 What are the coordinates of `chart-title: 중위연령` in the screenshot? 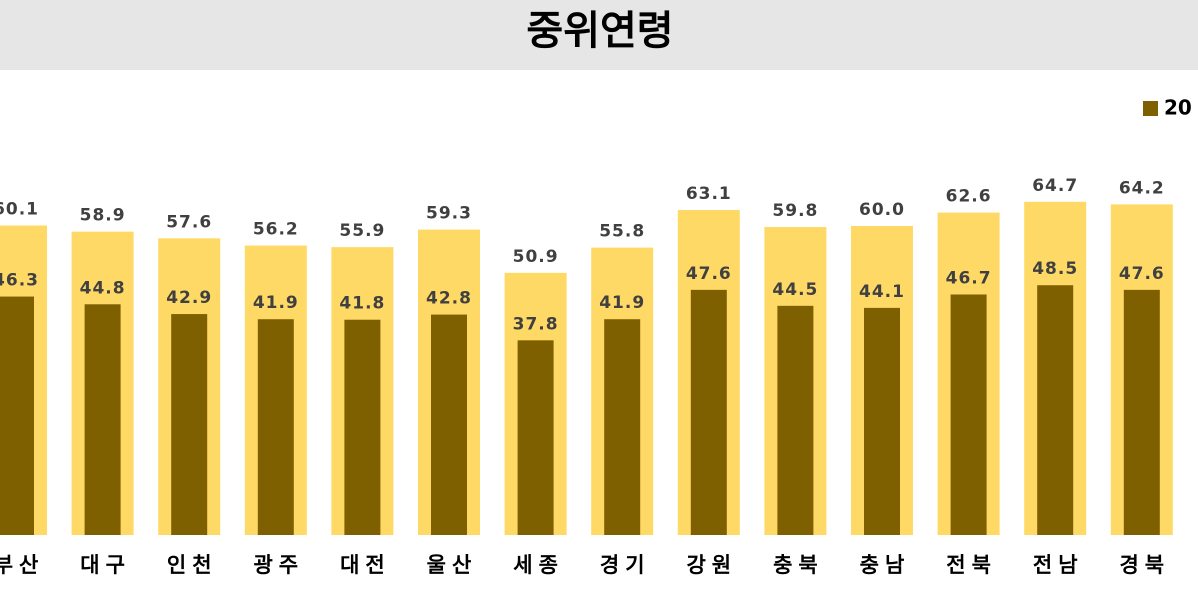 It's located at (599, 31).